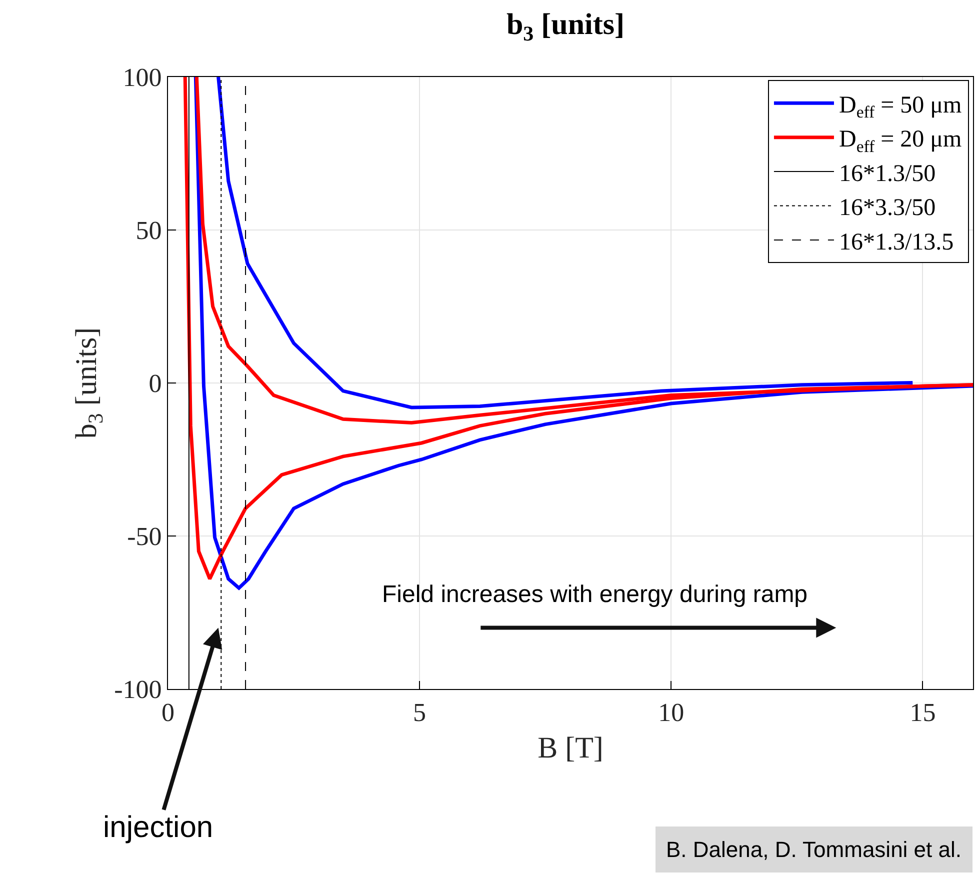 Image resolution: width=975 pixels, height=874 pixels. What do you see at coordinates (571, 748) in the screenshot?
I see `x-axis-title: B [T]` at bounding box center [571, 748].